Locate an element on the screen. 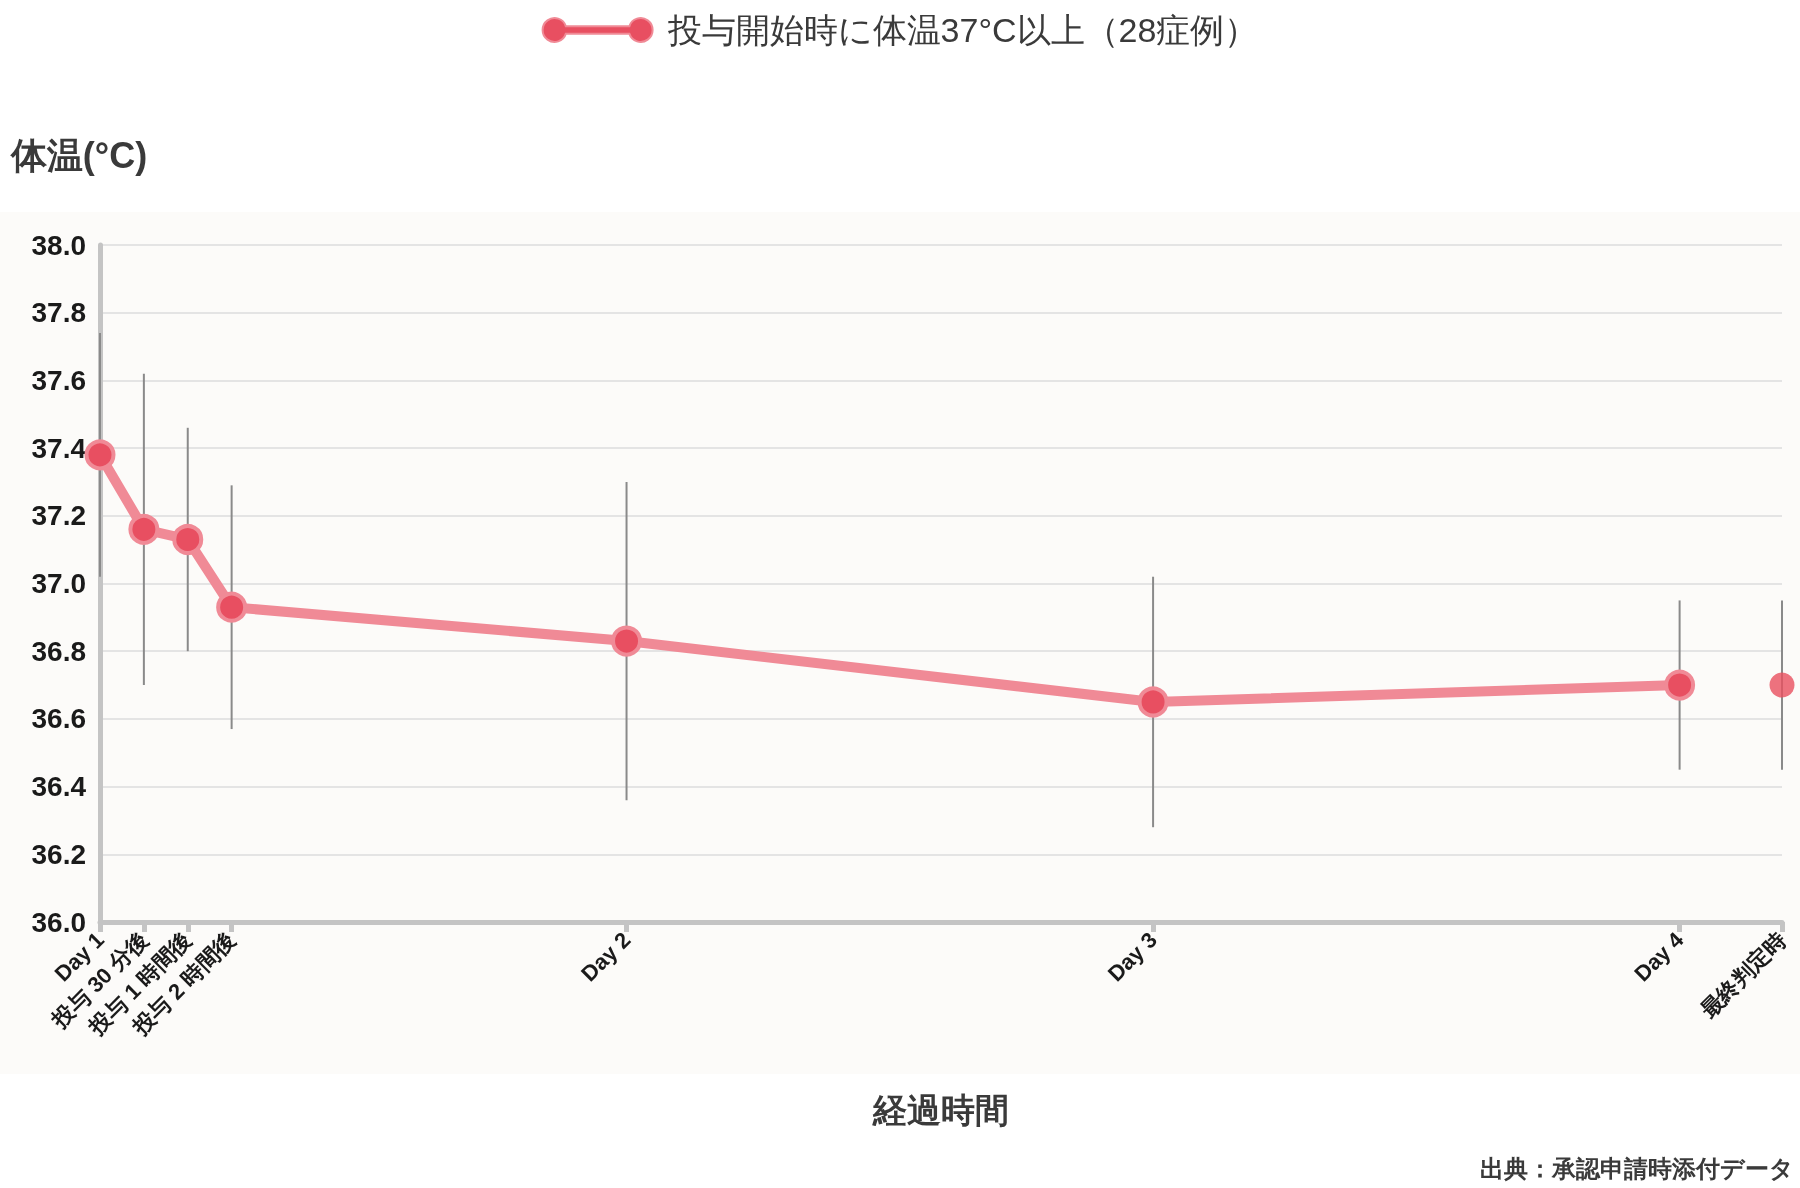 The image size is (1800, 1188). y-axis-title: 体温(°C) is located at coordinates (78, 155).